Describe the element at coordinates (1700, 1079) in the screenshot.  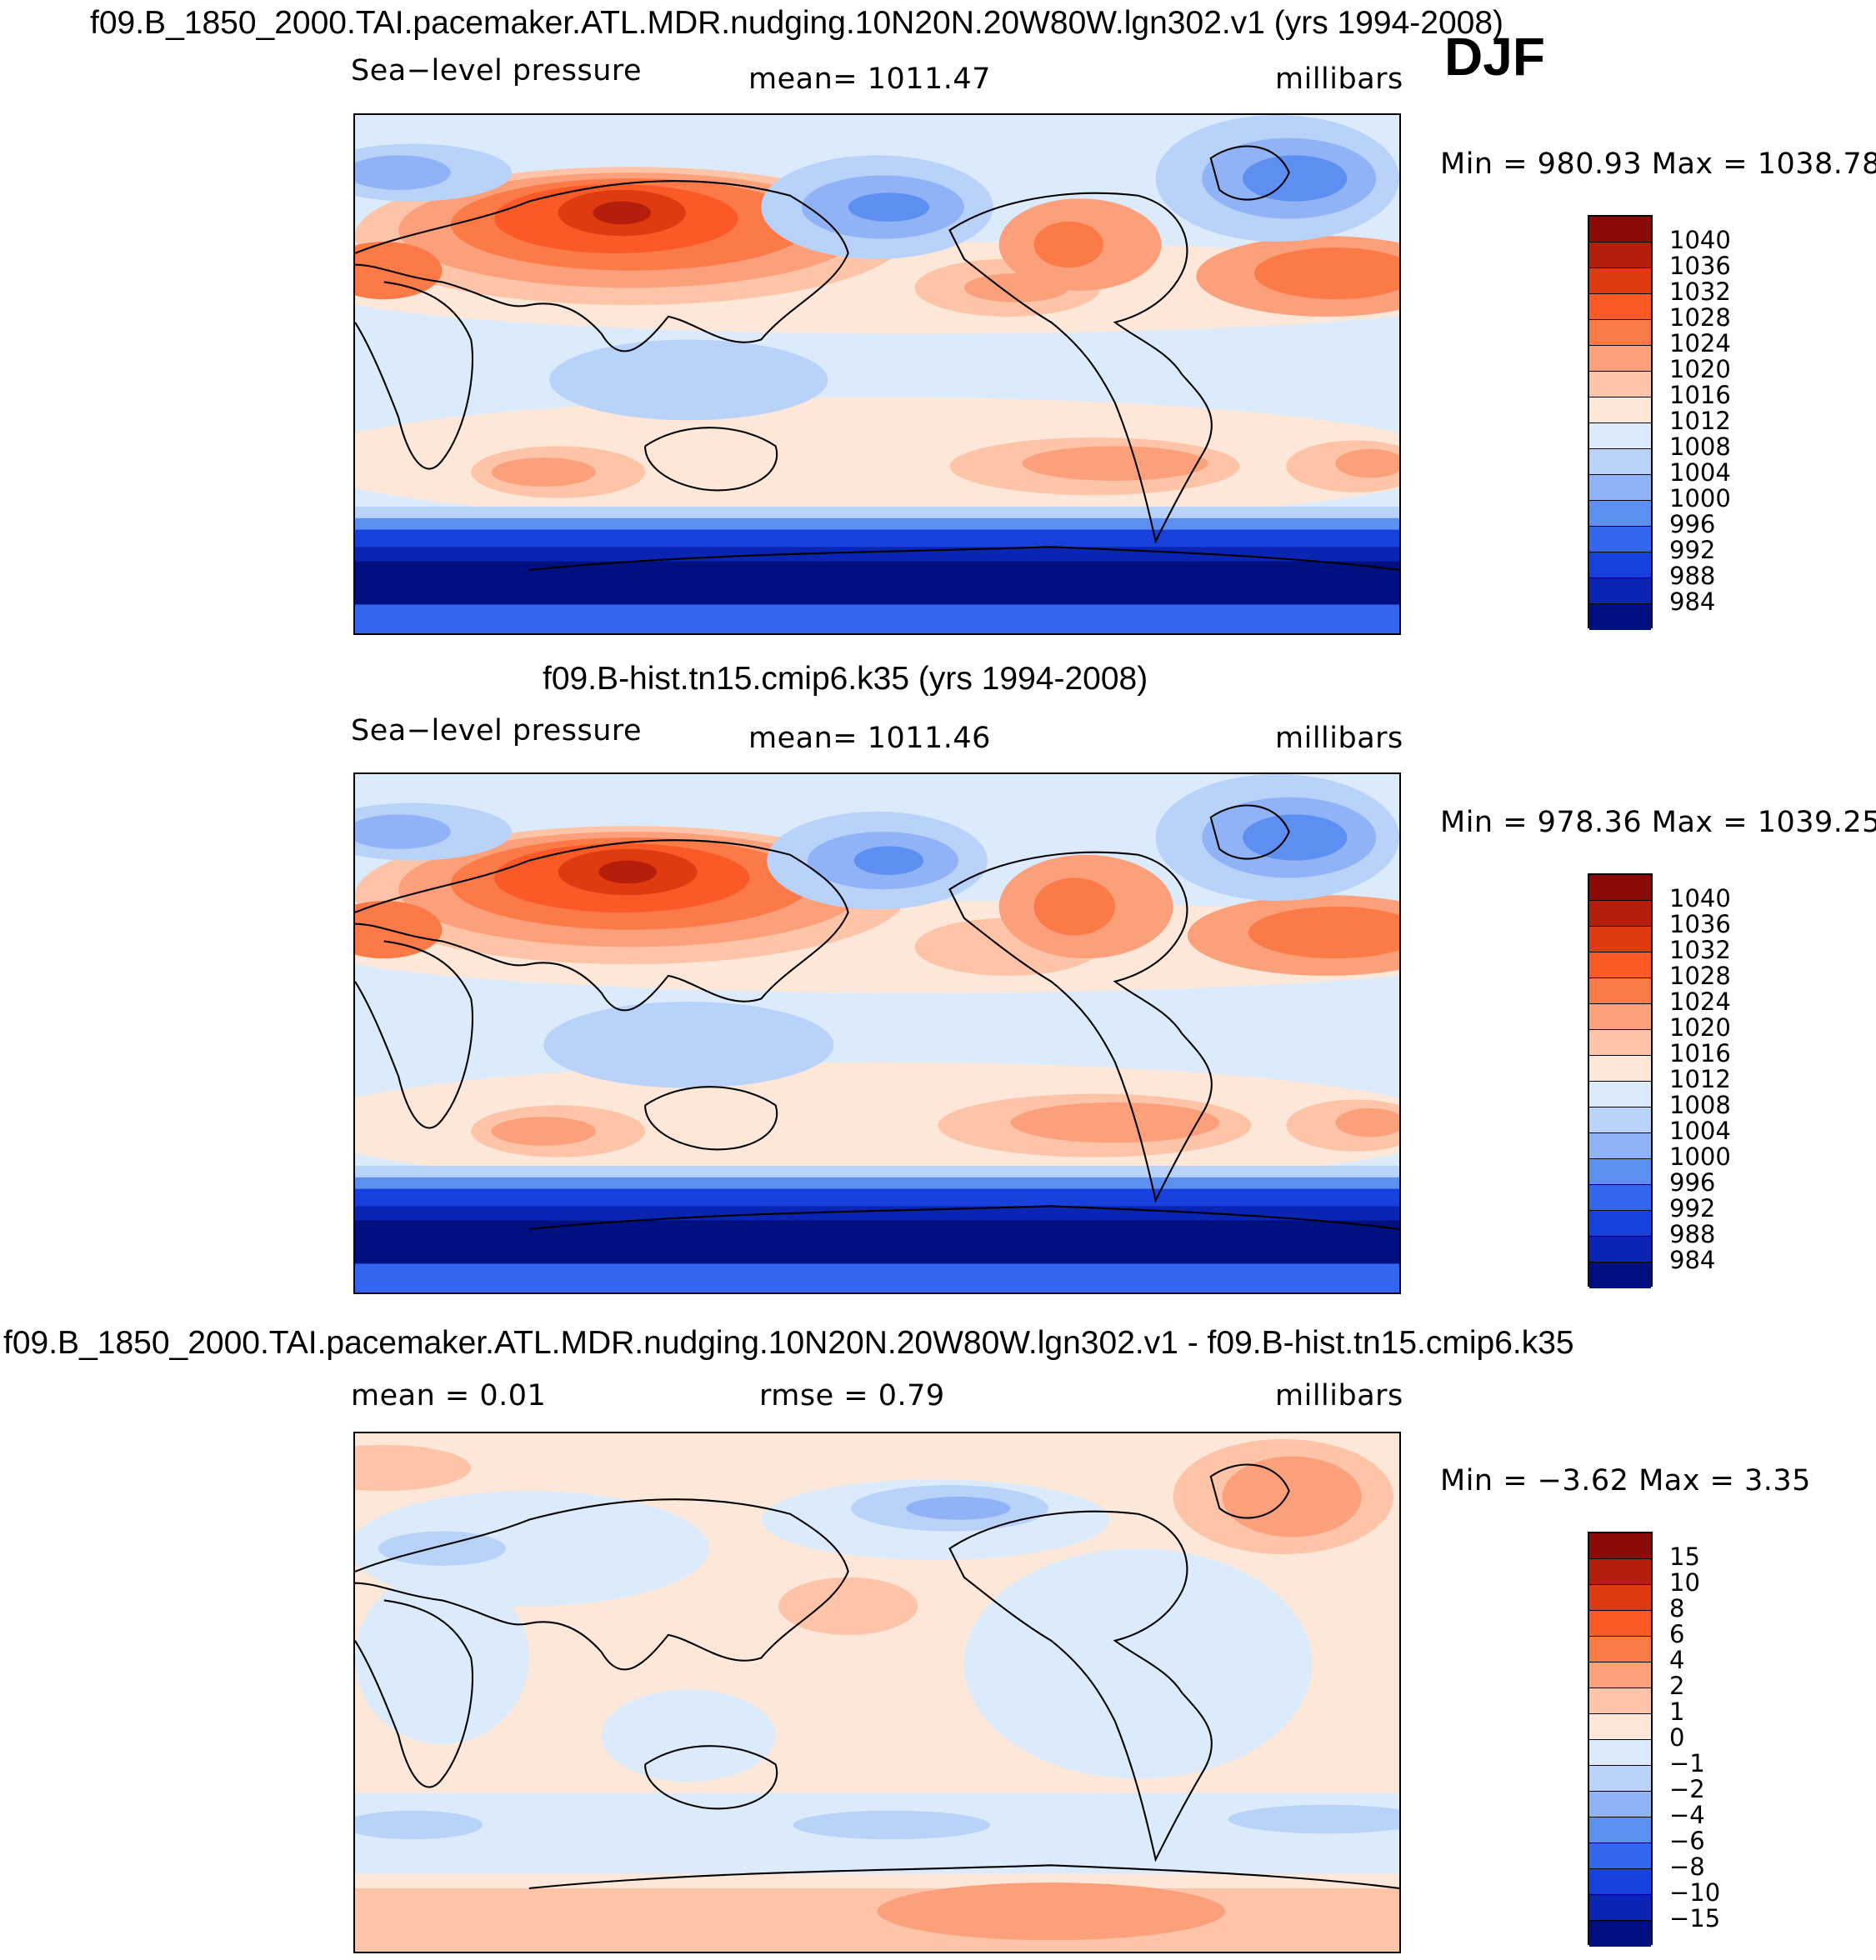
I see `colorbar-tick-label: 1012` at that location.